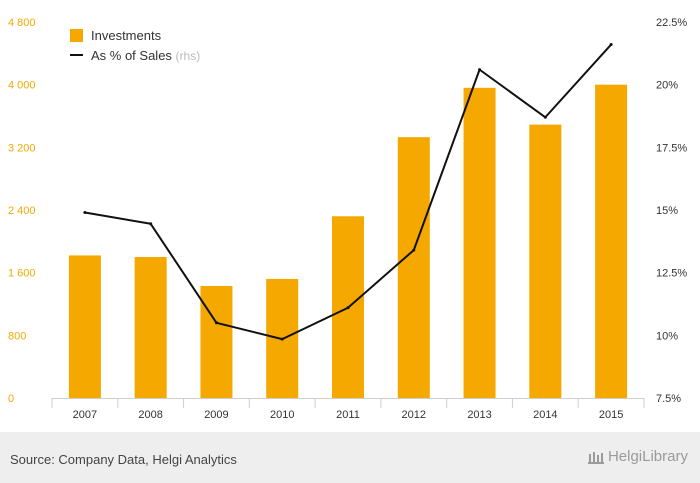 This screenshot has width=700, height=483. Describe the element at coordinates (150, 415) in the screenshot. I see `x-tick-label: 2008` at that location.